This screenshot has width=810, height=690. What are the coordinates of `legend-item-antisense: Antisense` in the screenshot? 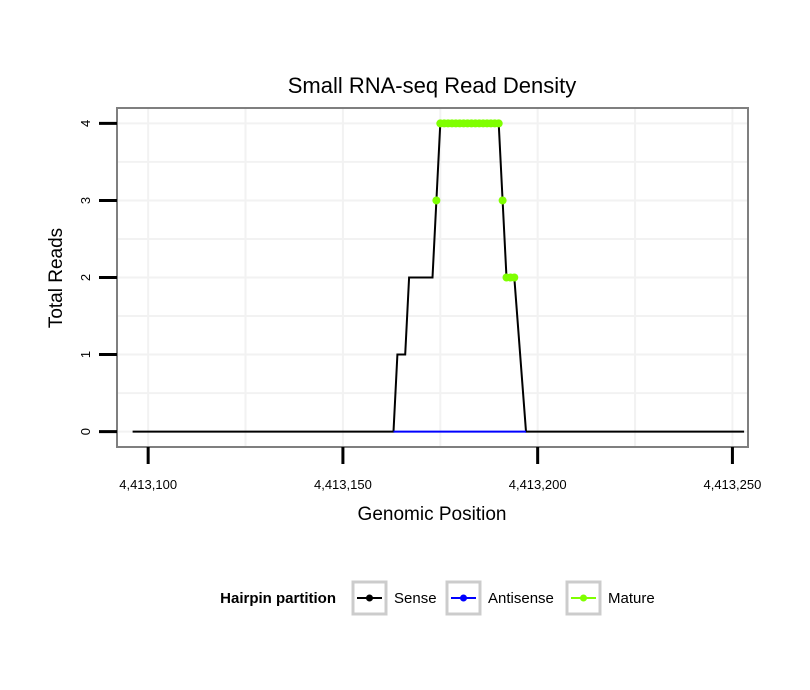 It's located at (499, 598).